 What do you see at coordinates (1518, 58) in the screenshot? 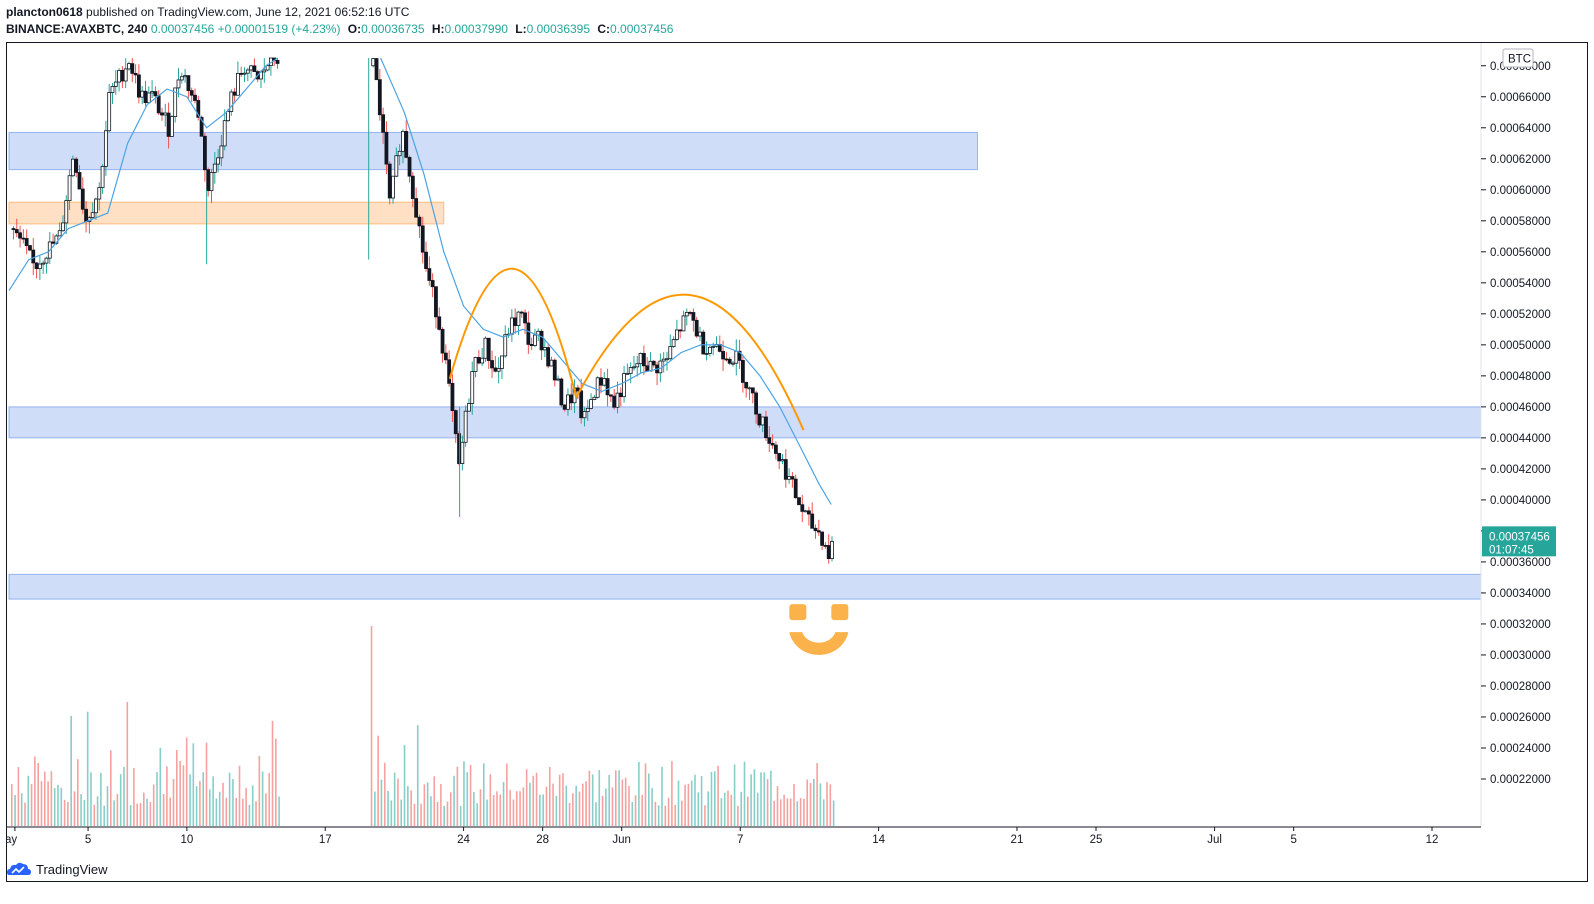
I see `currency-badge` at bounding box center [1518, 58].